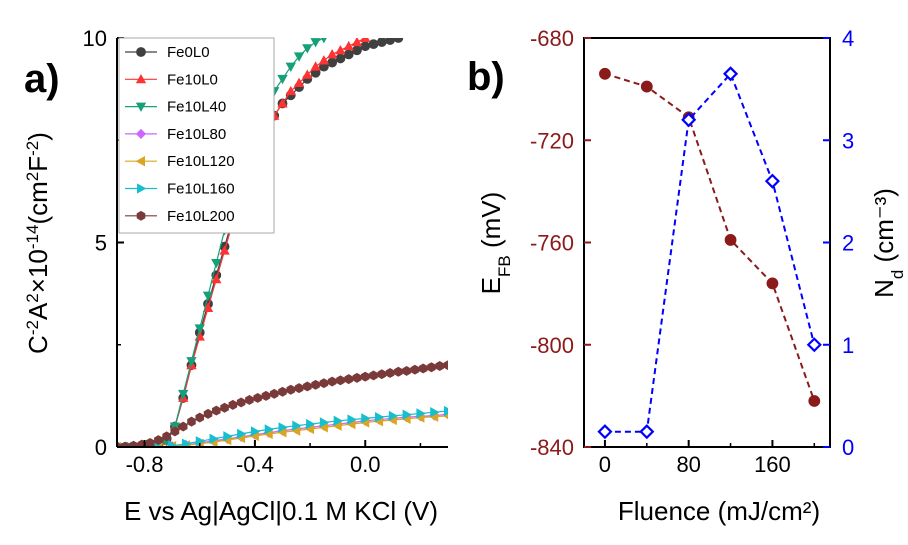 The image size is (908, 545). I want to click on x-tick-label-a: -0.4, so click(255, 464).